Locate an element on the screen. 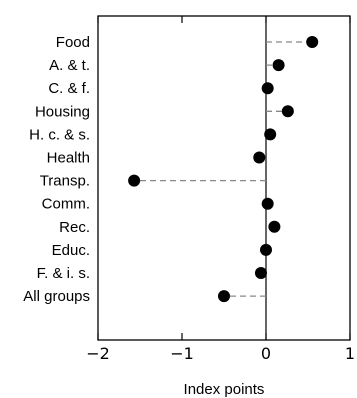 This screenshot has width=357, height=398. x-tick-label: 0 is located at coordinates (266, 353).